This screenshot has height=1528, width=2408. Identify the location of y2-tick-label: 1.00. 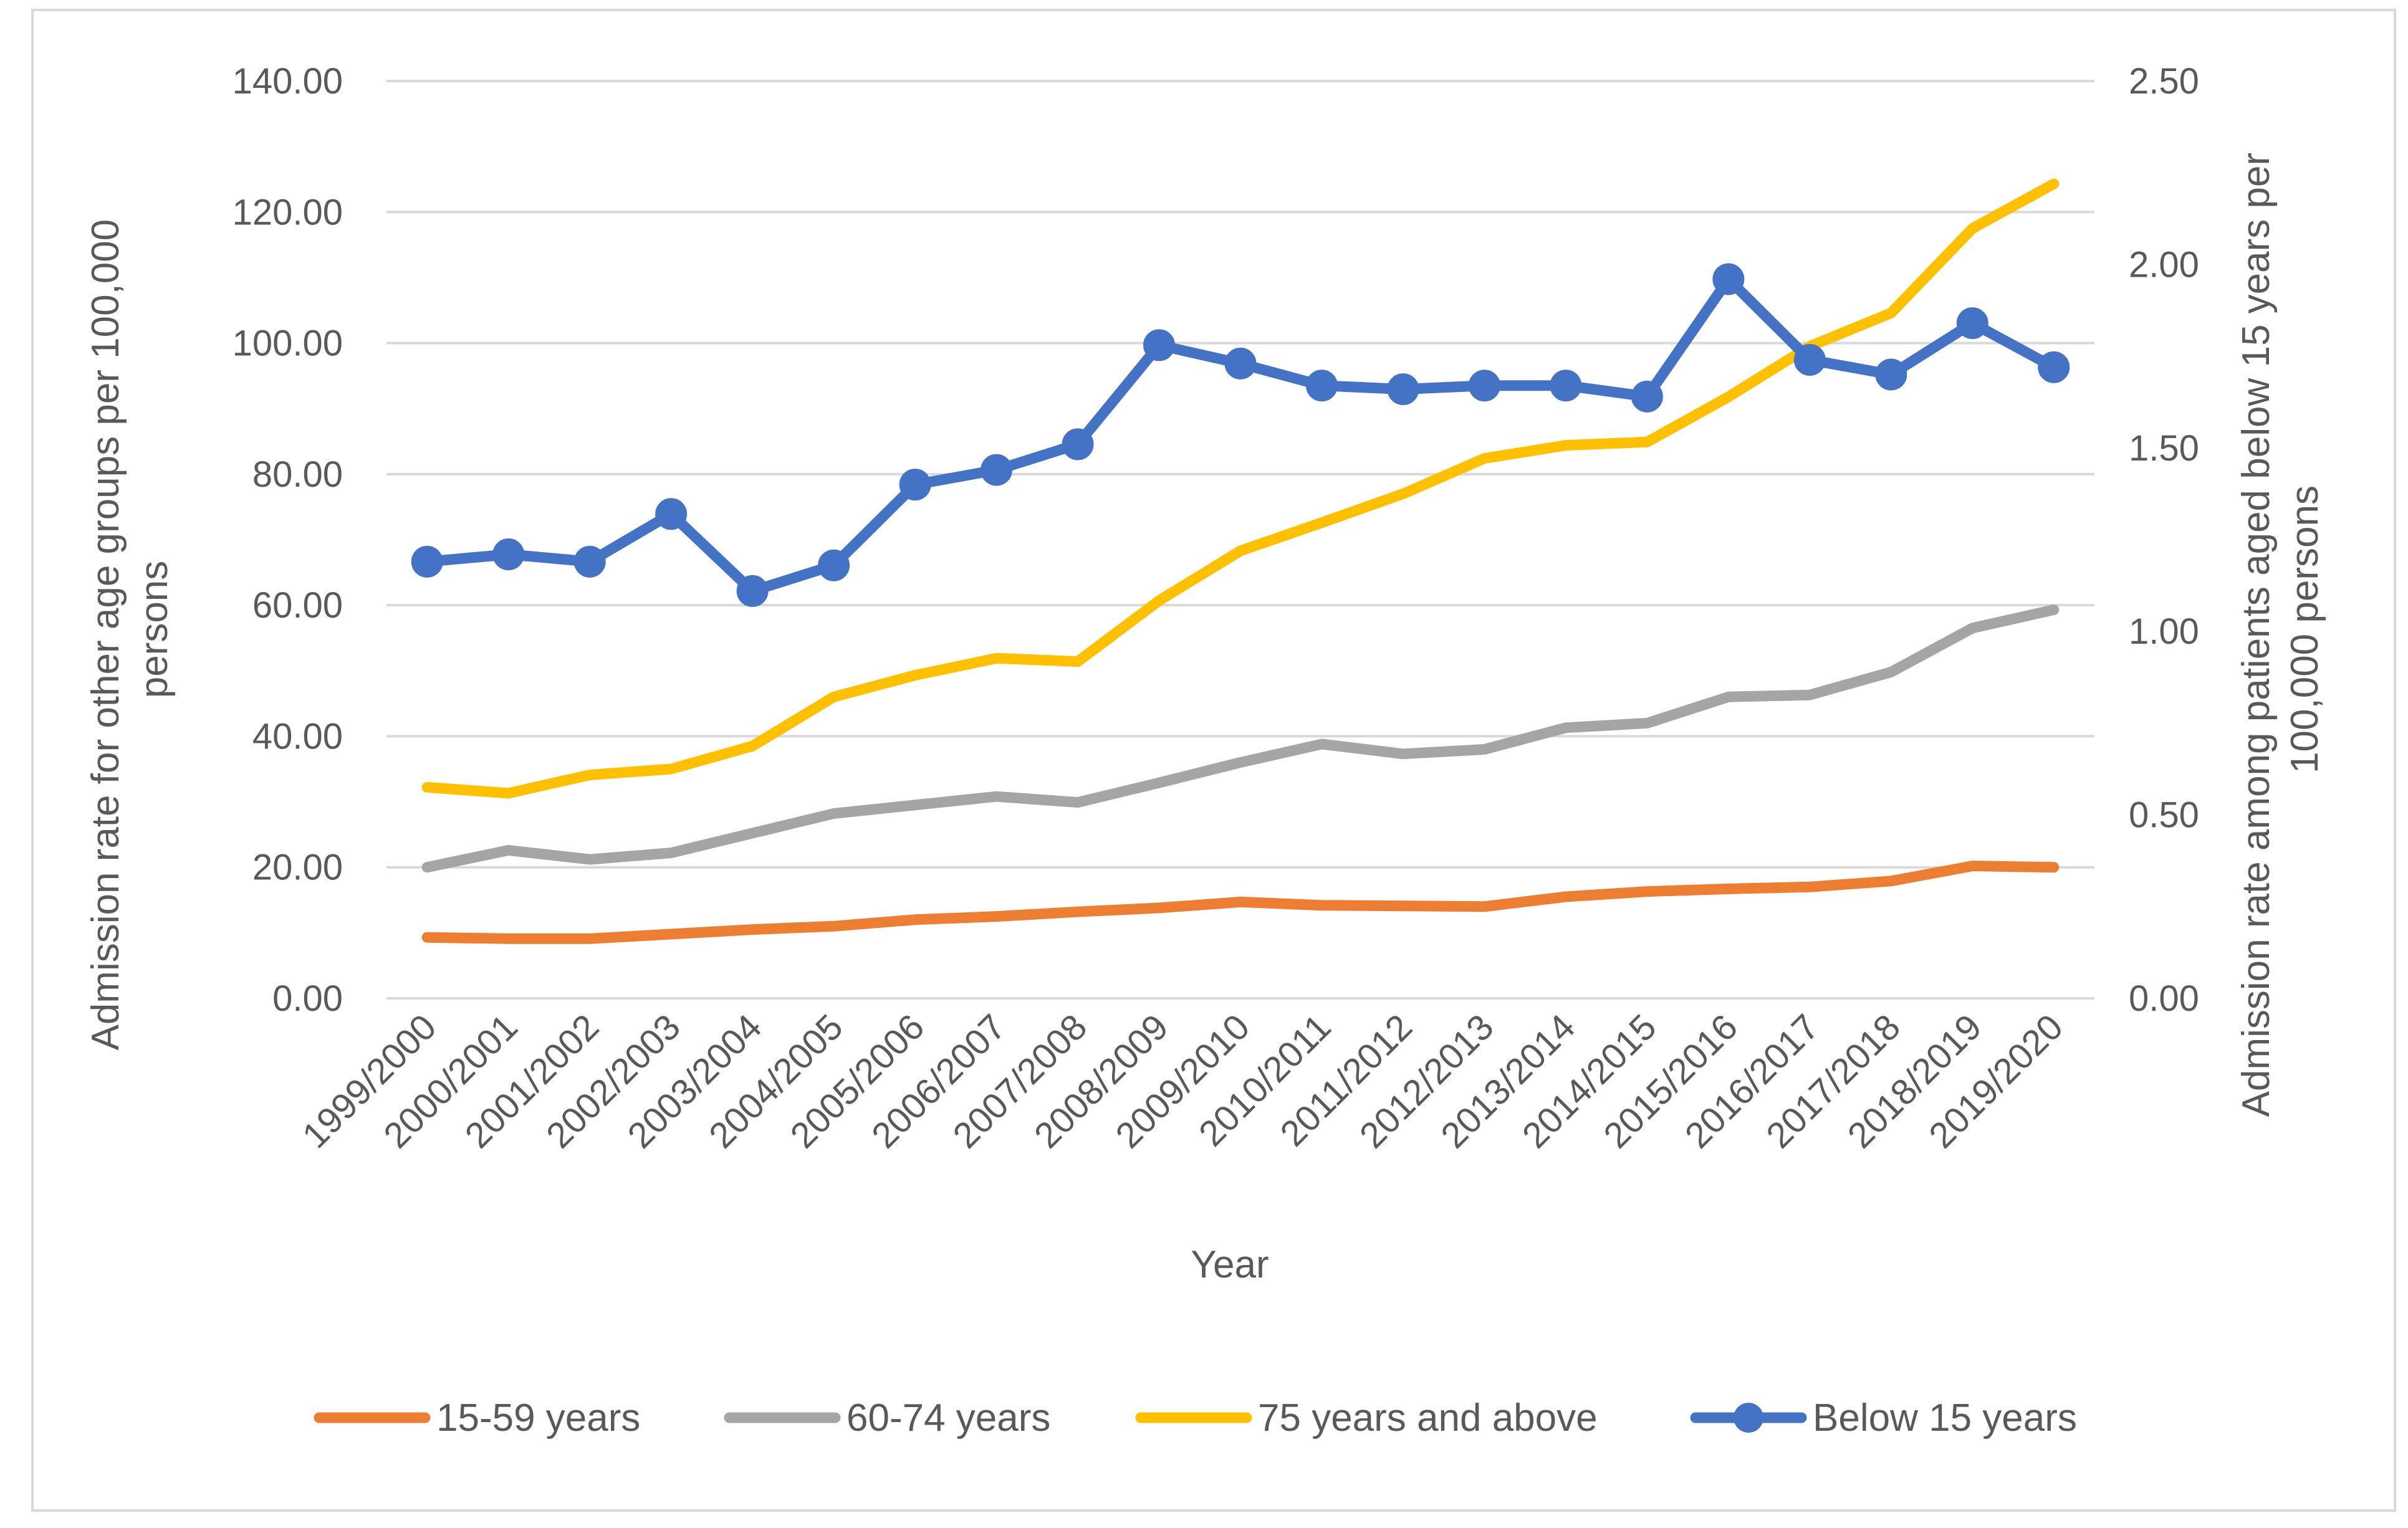
(2164, 632).